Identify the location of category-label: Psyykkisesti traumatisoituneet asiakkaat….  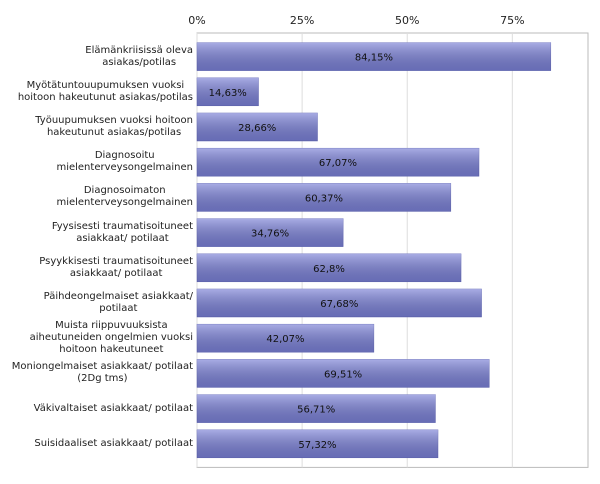
(116, 267).